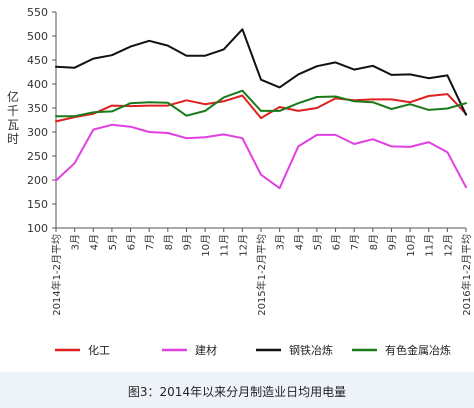 This screenshot has height=408, width=474. Describe the element at coordinates (37, 156) in the screenshot. I see `y-tick-label: 250` at that location.